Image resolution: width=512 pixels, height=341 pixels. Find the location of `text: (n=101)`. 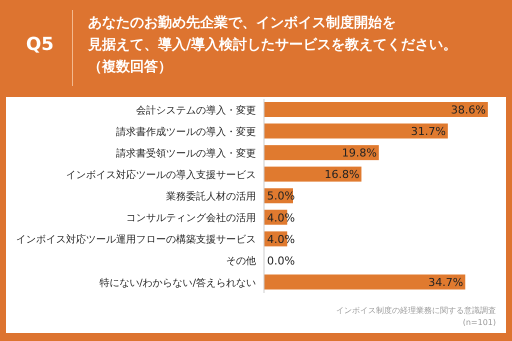

text: (n=101) is located at coordinates (479, 323).